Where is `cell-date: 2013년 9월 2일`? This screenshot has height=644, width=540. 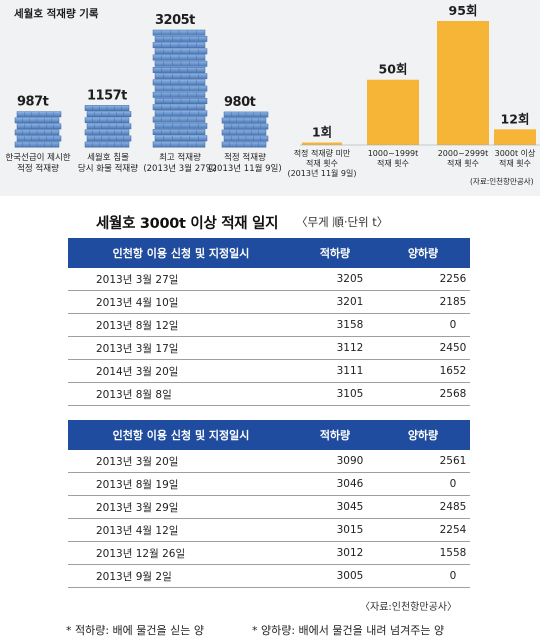 cell-date: 2013년 9월 2일 is located at coordinates (181, 576).